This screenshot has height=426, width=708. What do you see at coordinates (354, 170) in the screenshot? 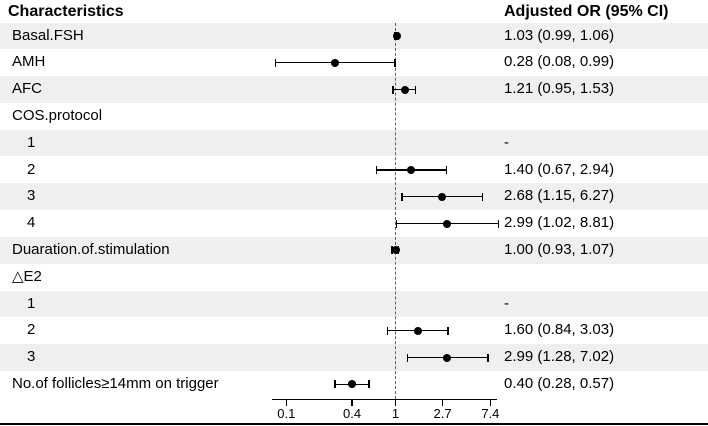
I see `table-row: 2 1.40 (0.67, 2.94)` at bounding box center [354, 170].